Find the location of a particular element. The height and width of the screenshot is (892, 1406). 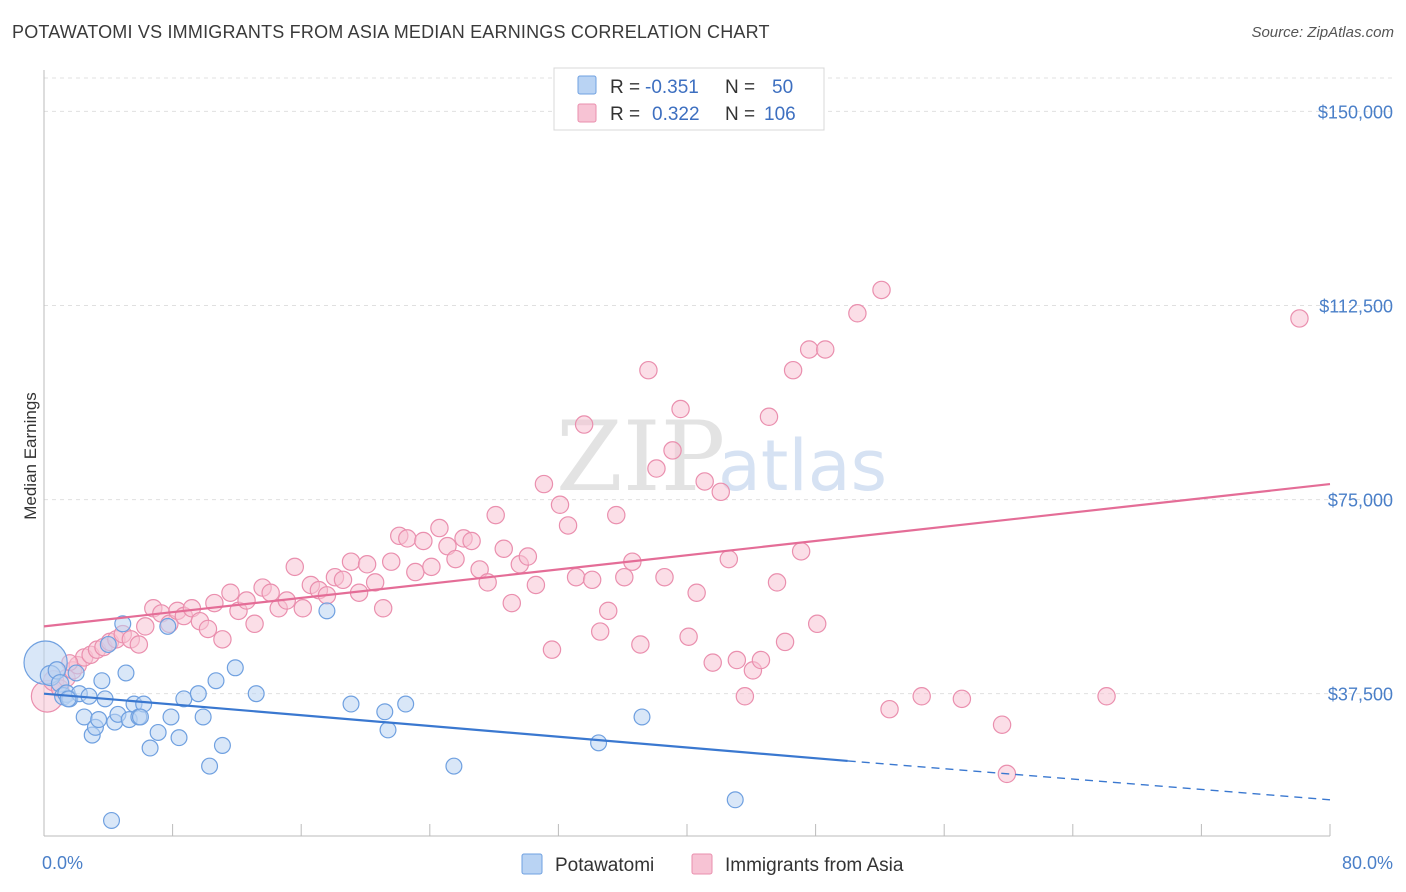

bottom-legend: Potawatomi Immigrants from Asia is located at coordinates (712, 864).